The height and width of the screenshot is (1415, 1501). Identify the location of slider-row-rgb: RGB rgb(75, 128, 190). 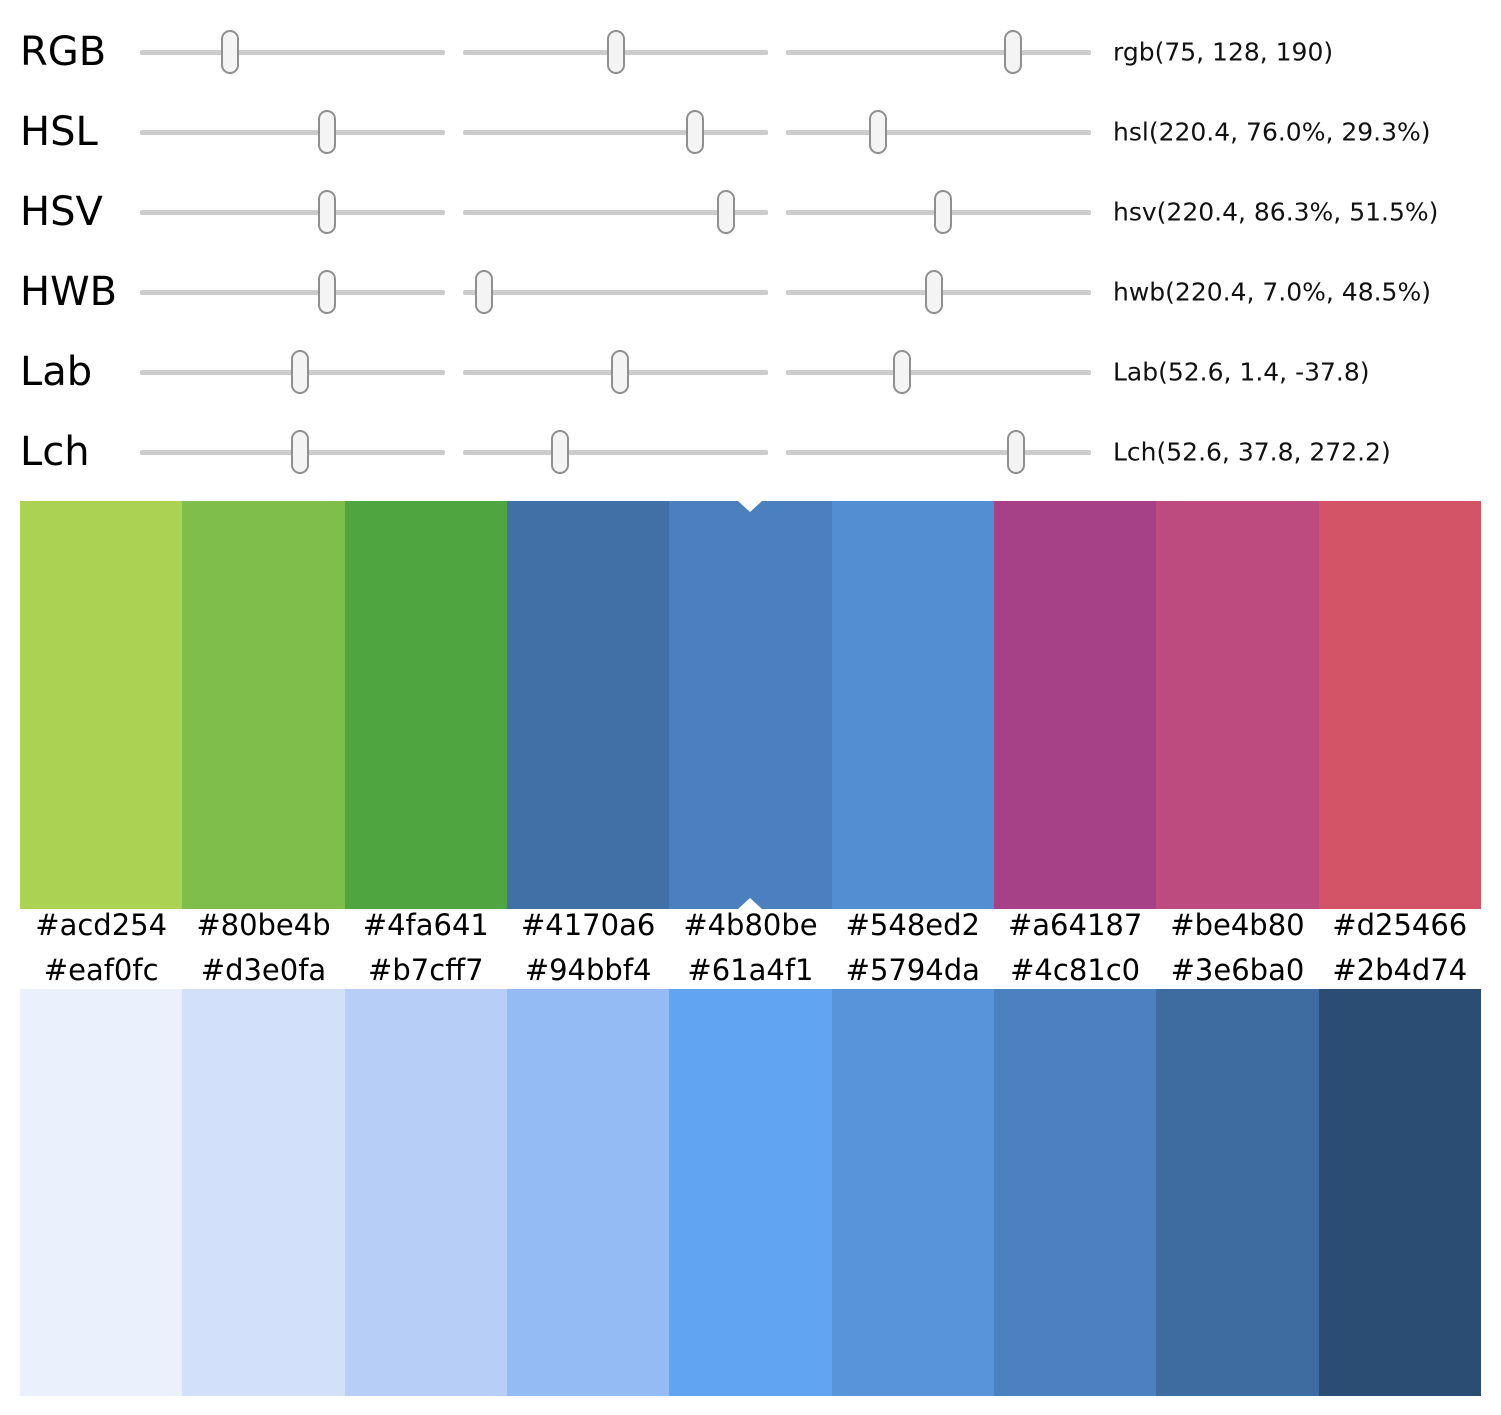
(750, 52).